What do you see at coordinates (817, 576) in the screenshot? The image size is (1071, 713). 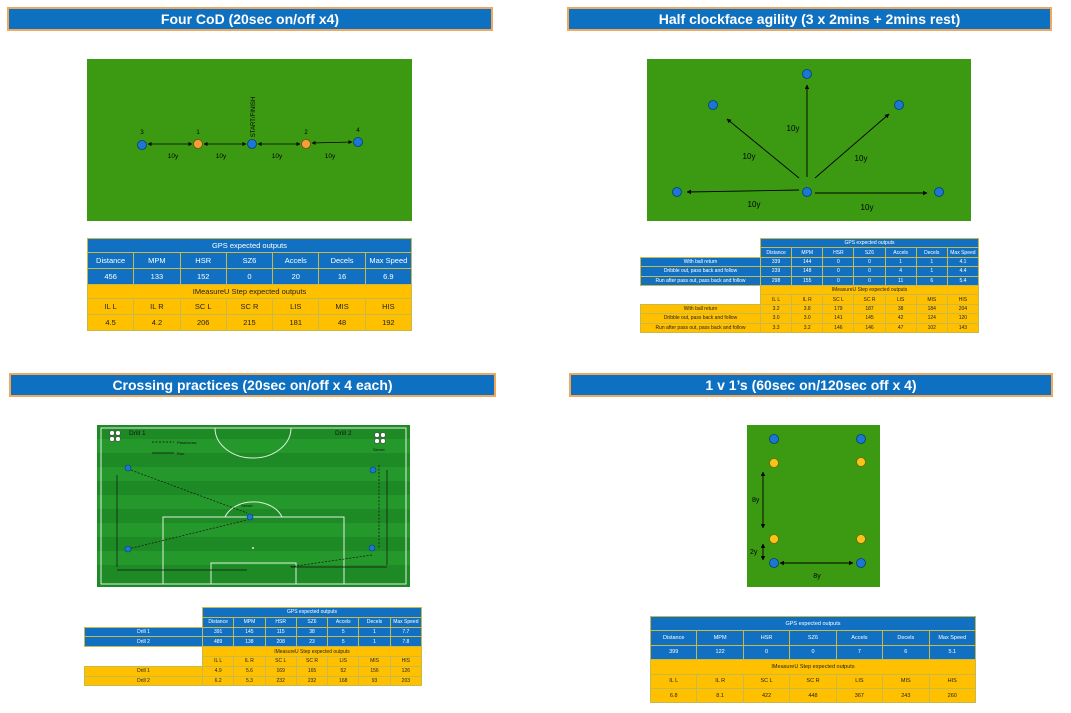 I see `dist-label: 8y` at bounding box center [817, 576].